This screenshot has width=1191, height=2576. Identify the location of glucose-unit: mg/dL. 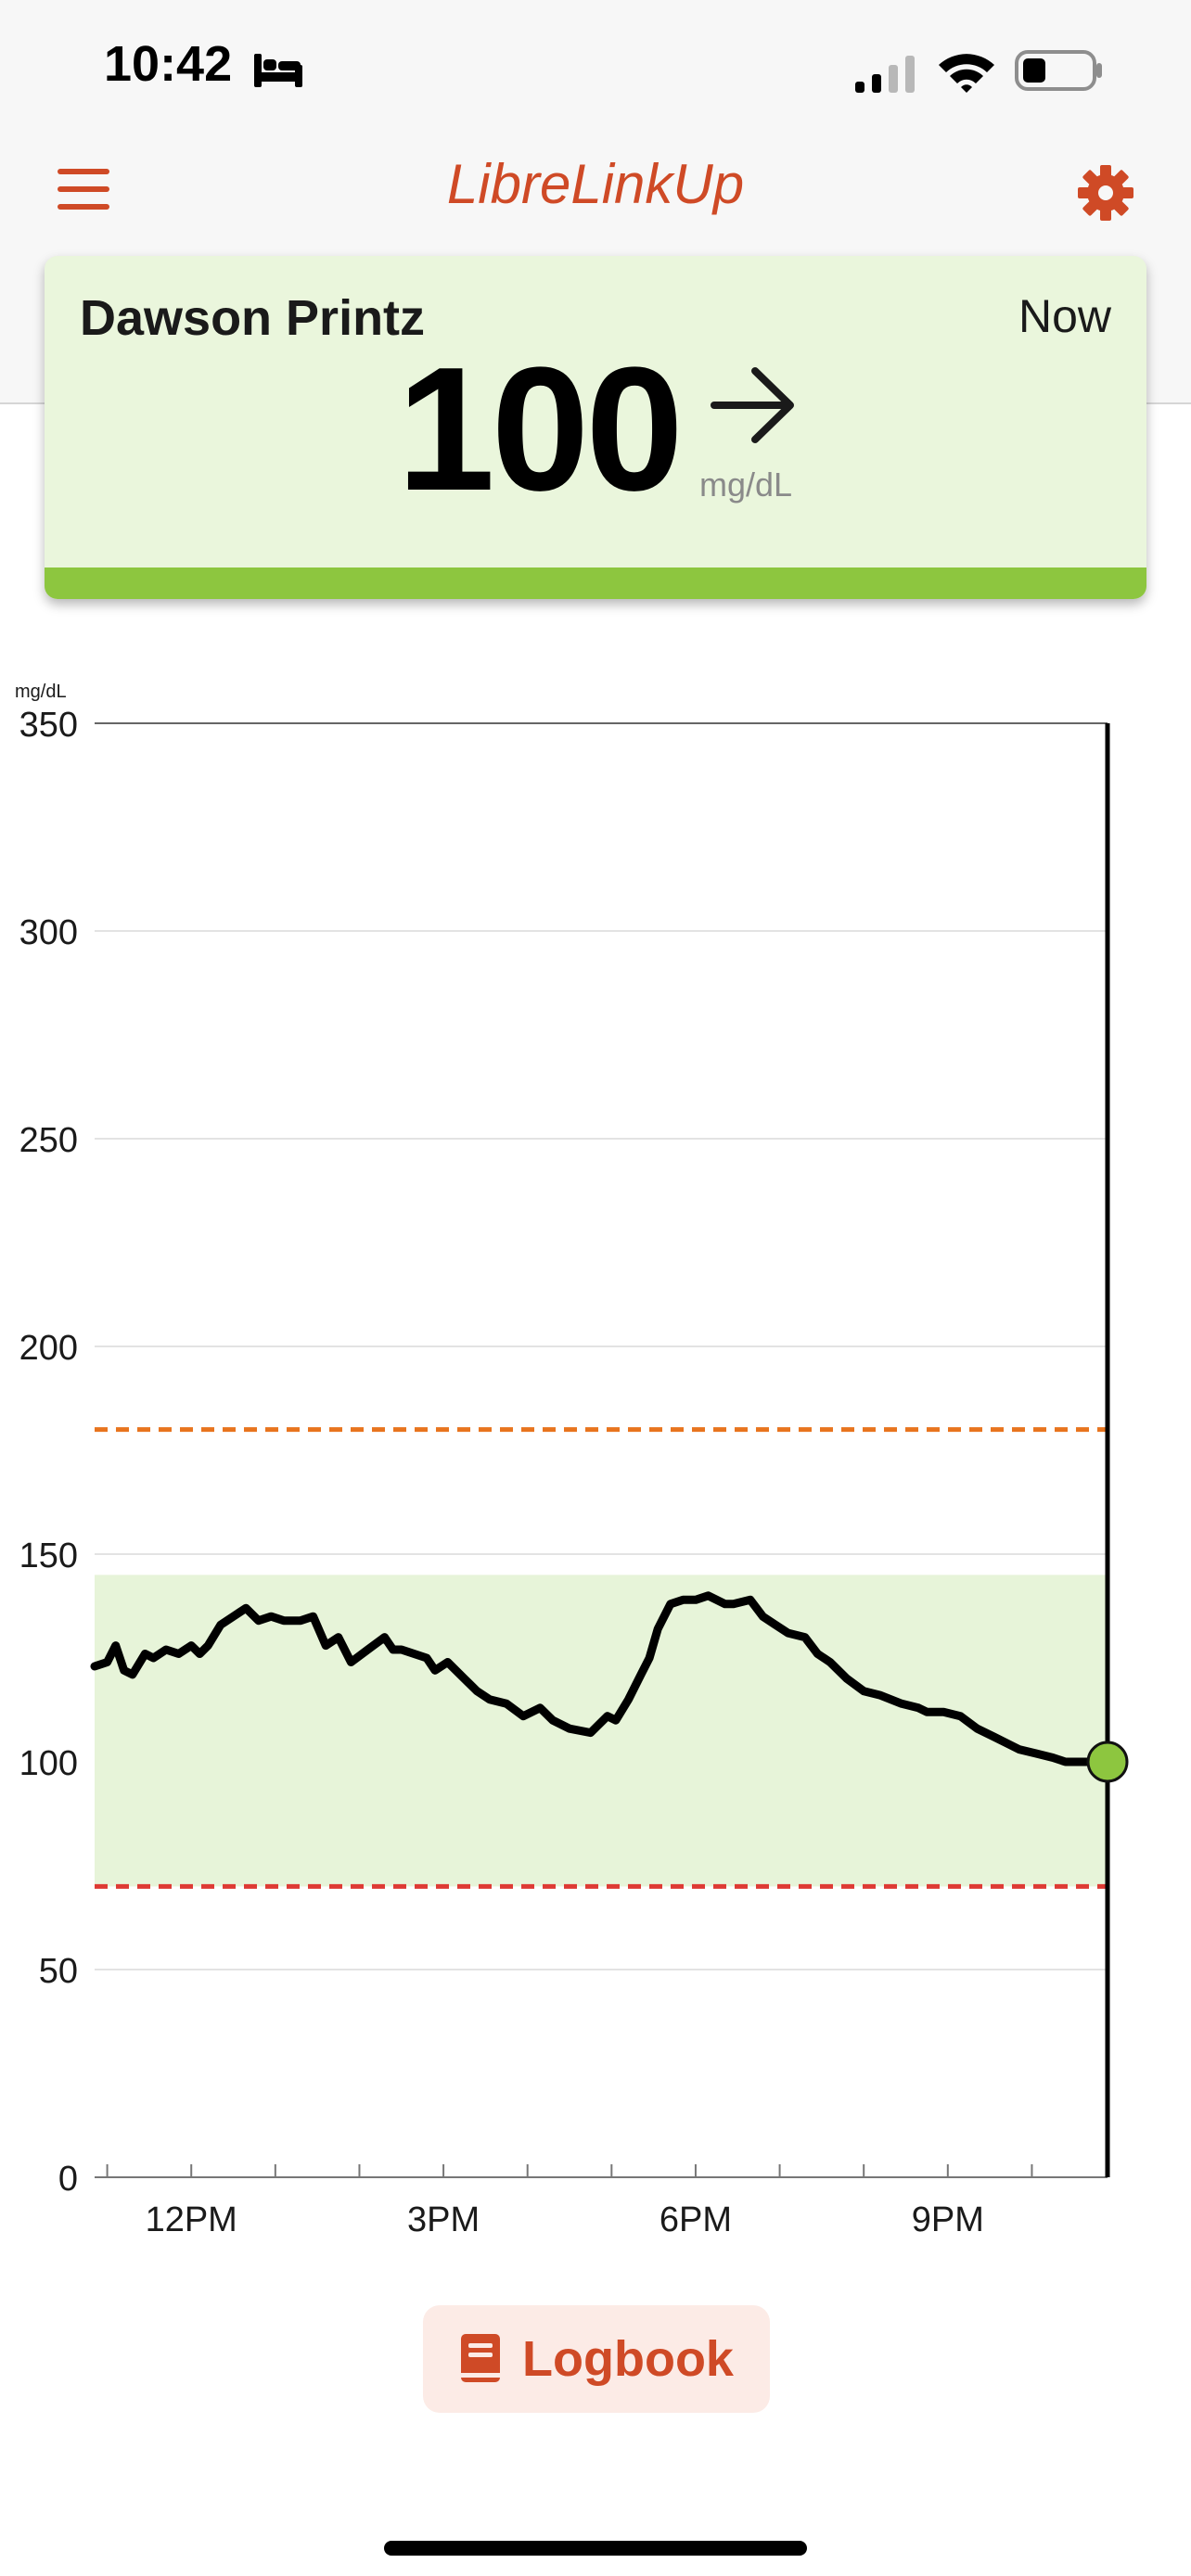
(746, 485).